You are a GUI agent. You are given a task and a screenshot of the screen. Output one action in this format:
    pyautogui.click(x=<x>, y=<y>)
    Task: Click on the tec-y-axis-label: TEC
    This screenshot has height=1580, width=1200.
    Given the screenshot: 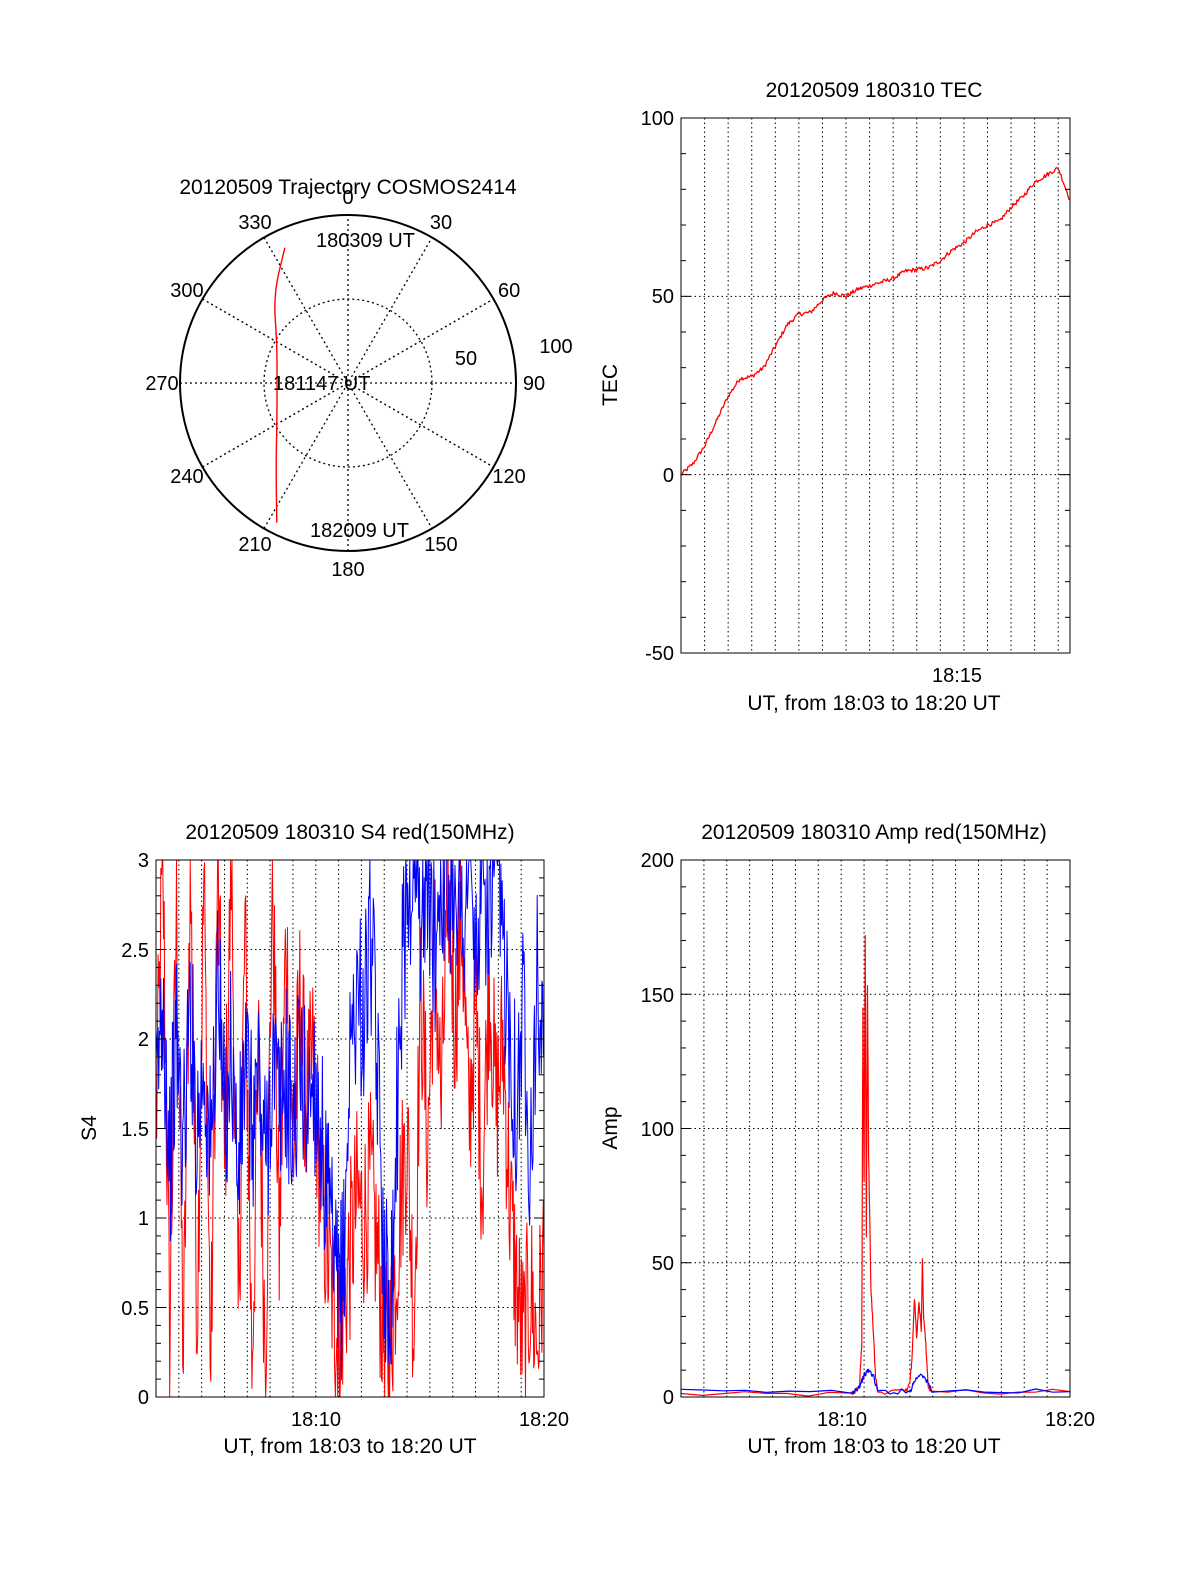 What is the action you would take?
    pyautogui.click(x=610, y=385)
    